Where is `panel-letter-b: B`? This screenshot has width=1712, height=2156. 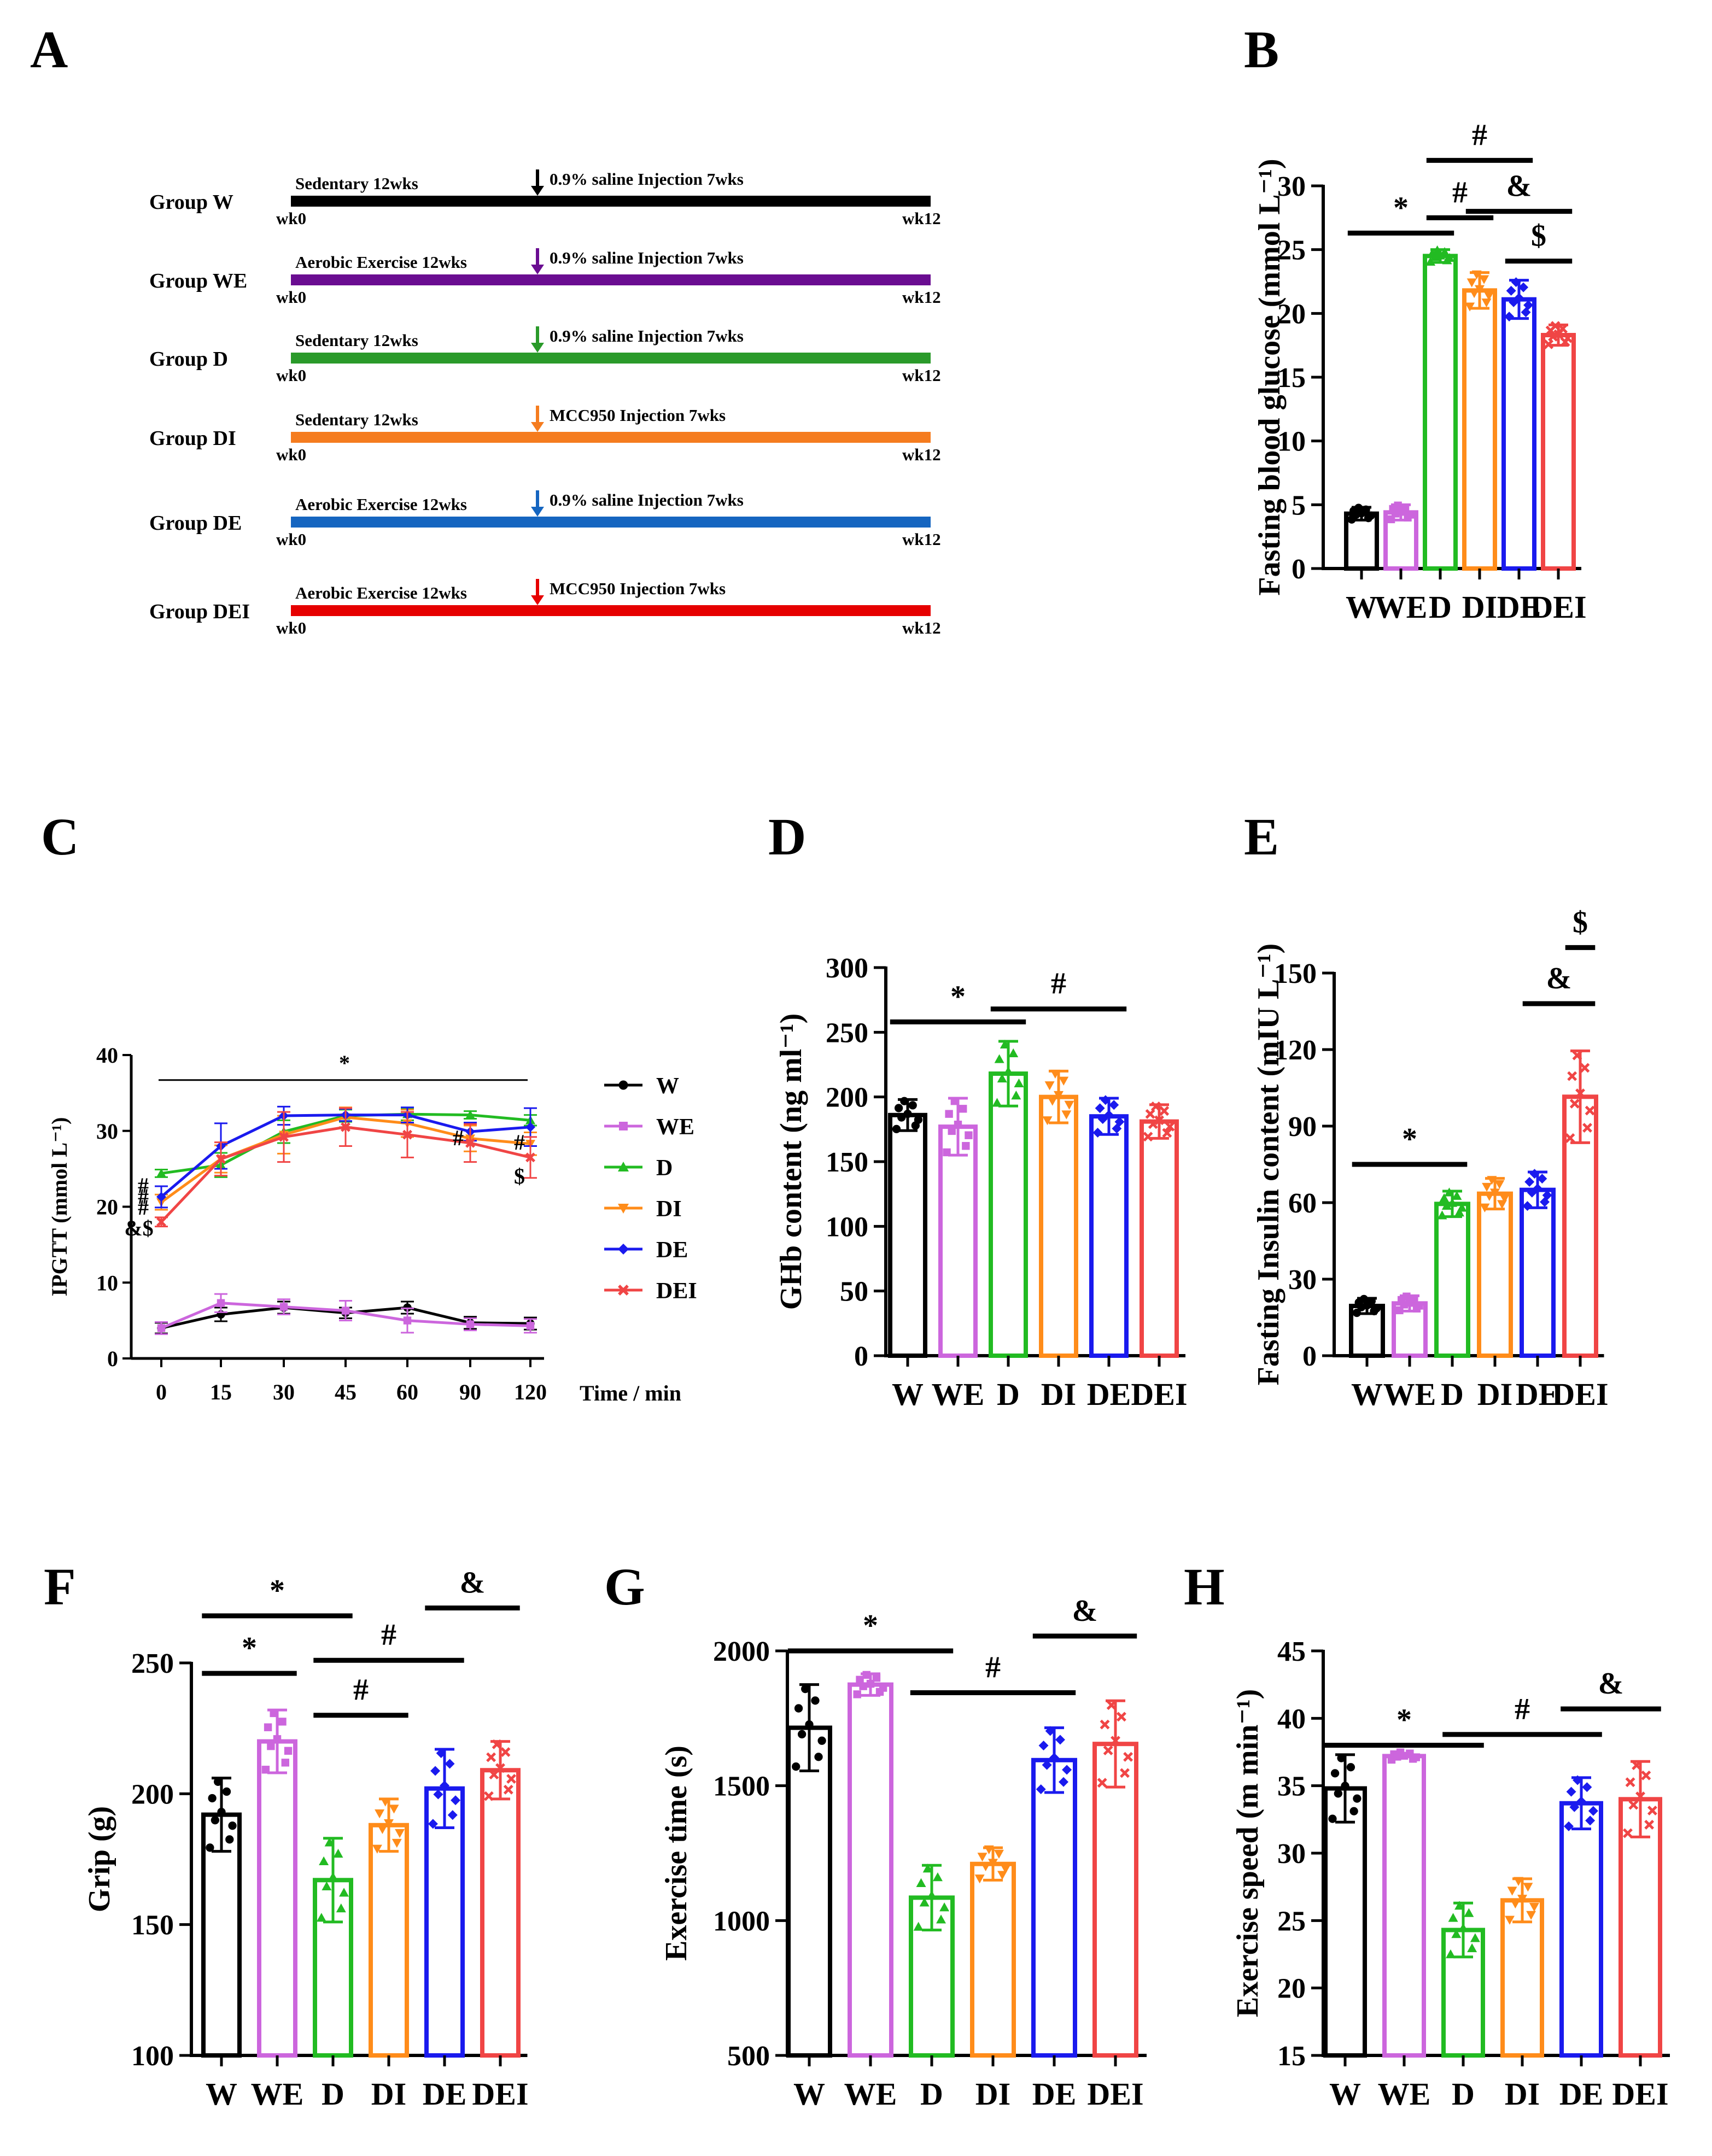 panel-letter-b: B is located at coordinates (1261, 50).